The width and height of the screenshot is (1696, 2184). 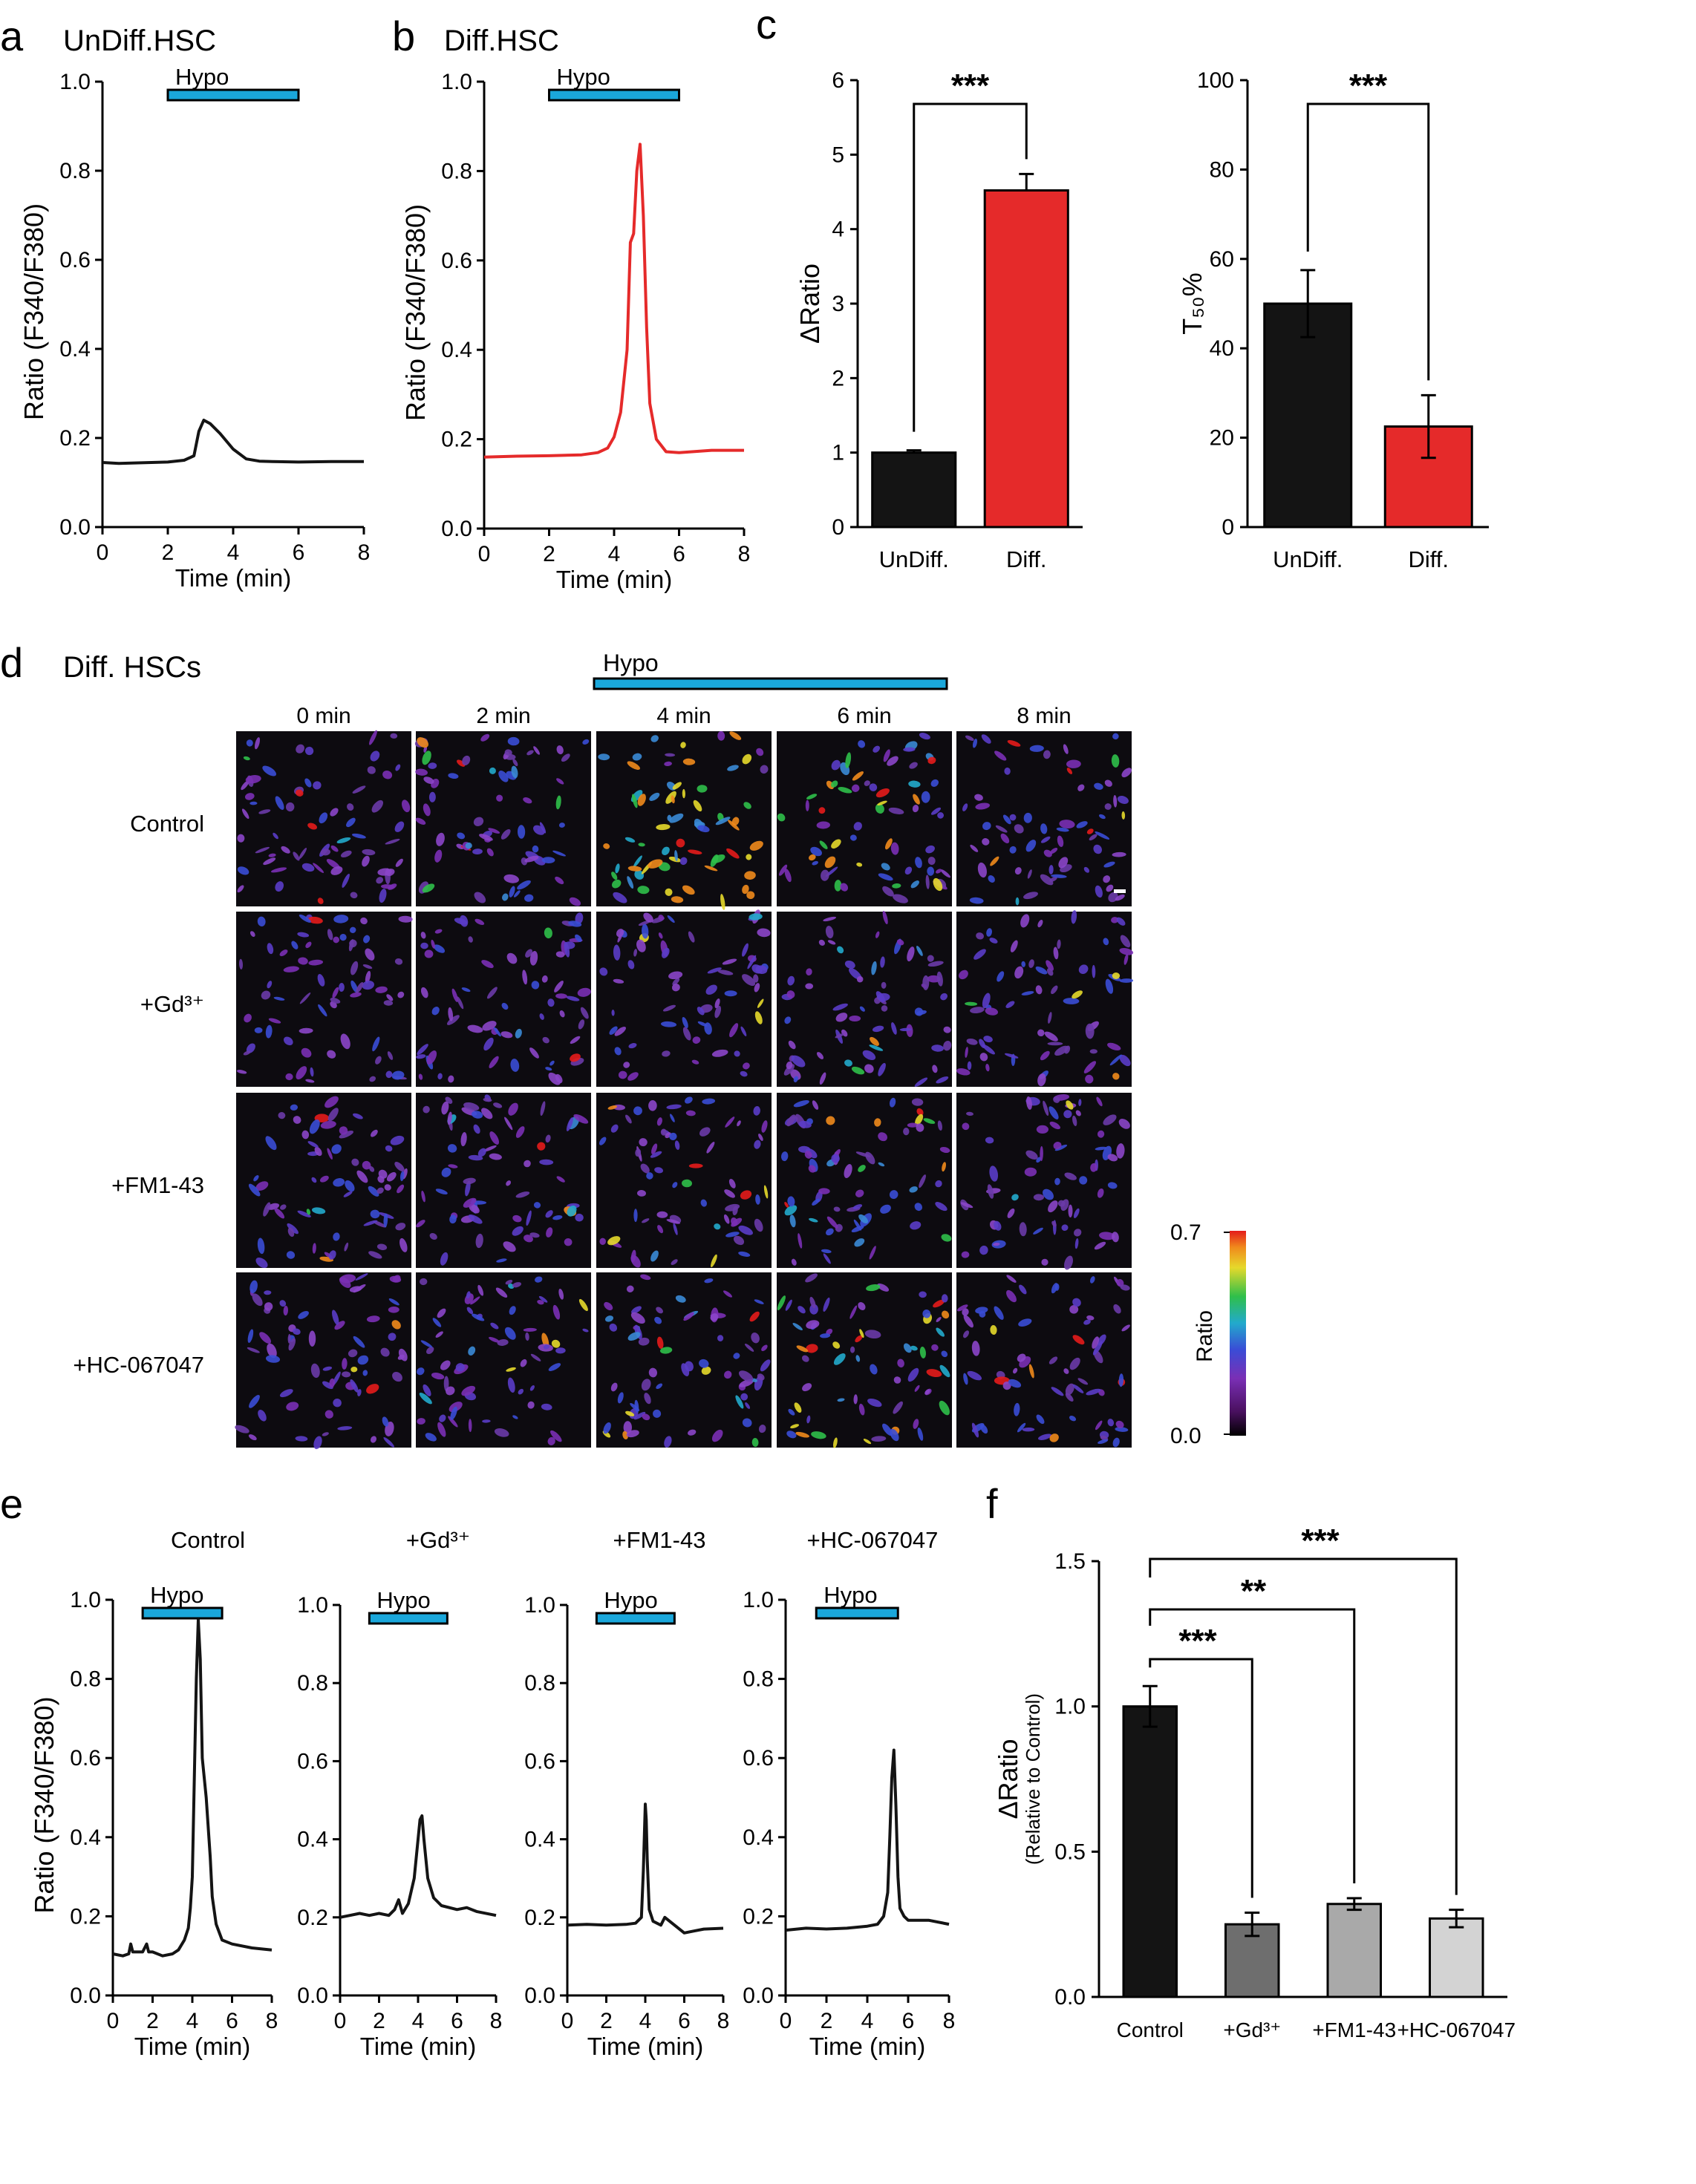 What do you see at coordinates (758, 1837) in the screenshot?
I see `y-tick-label: 0.4` at bounding box center [758, 1837].